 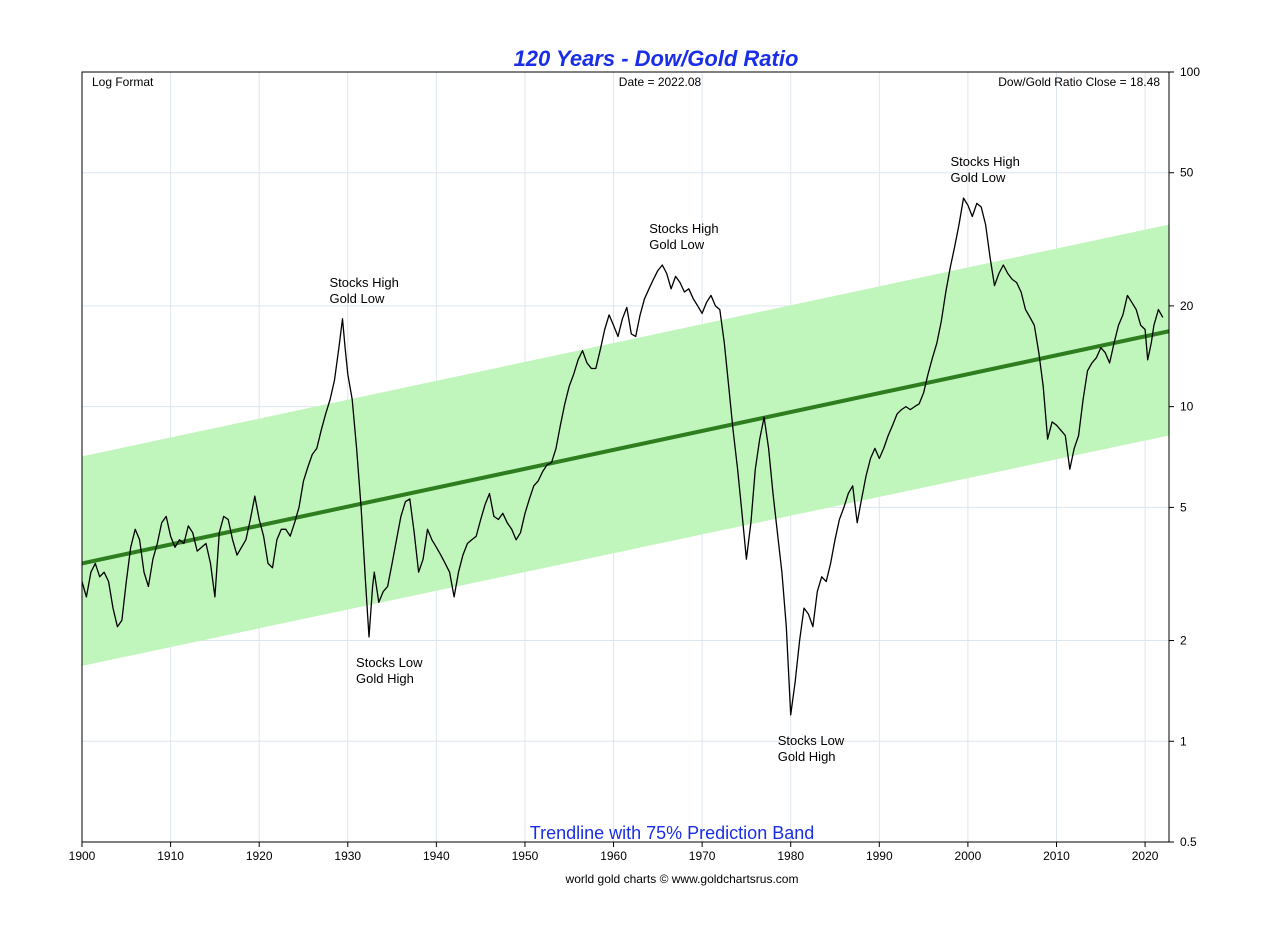 I want to click on y-tick-label: 10, so click(x=1187, y=407).